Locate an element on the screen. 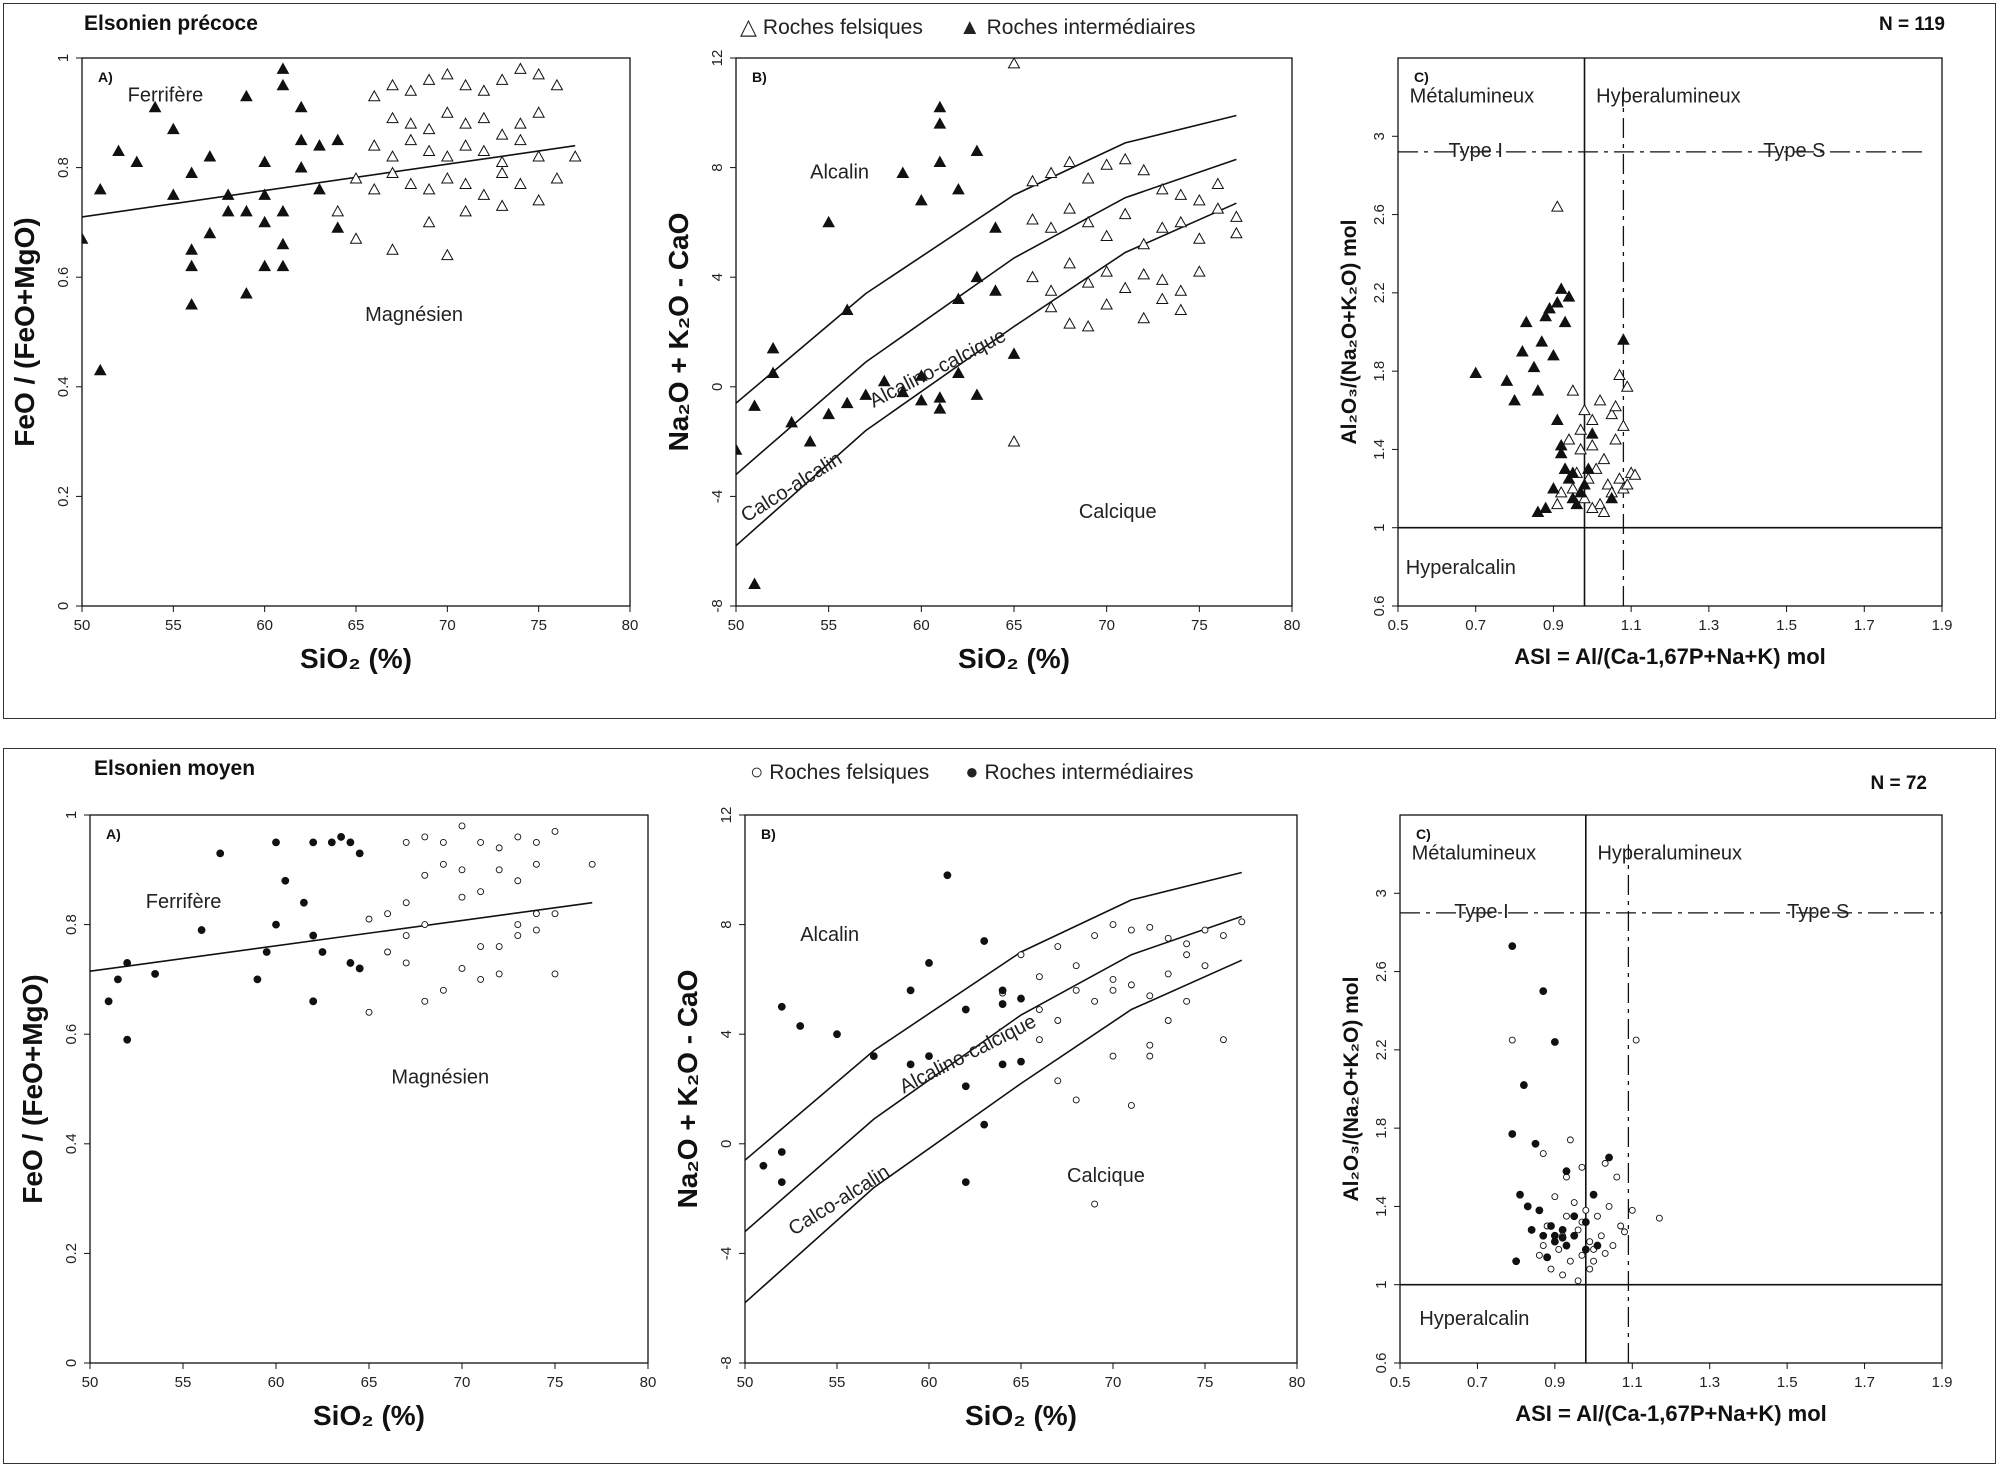 The width and height of the screenshot is (1999, 1467). x-tick-label: 50 is located at coordinates (82, 625).